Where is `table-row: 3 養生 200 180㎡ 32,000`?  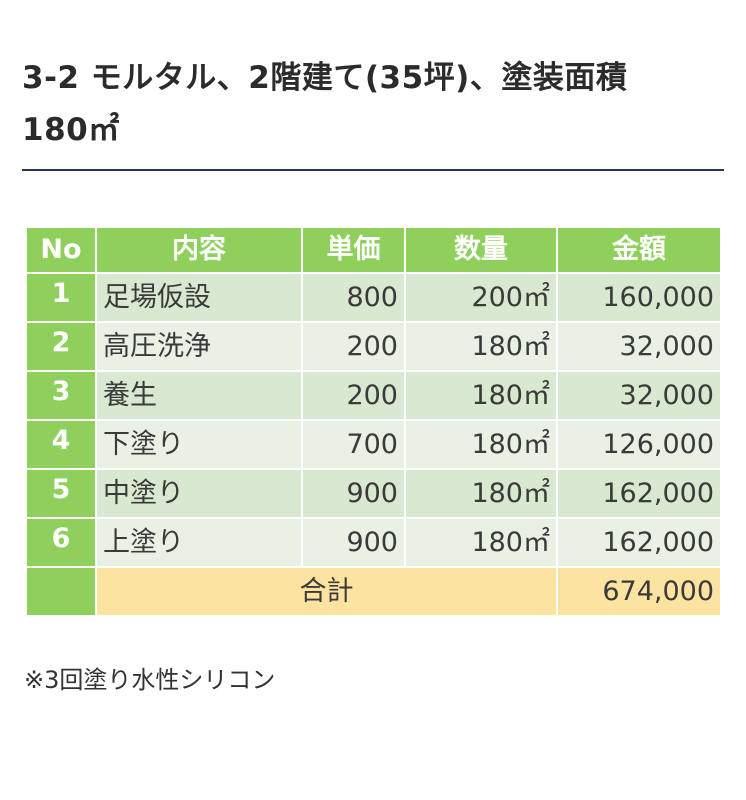 table-row: 3 養生 200 180㎡ 32,000 is located at coordinates (373, 395).